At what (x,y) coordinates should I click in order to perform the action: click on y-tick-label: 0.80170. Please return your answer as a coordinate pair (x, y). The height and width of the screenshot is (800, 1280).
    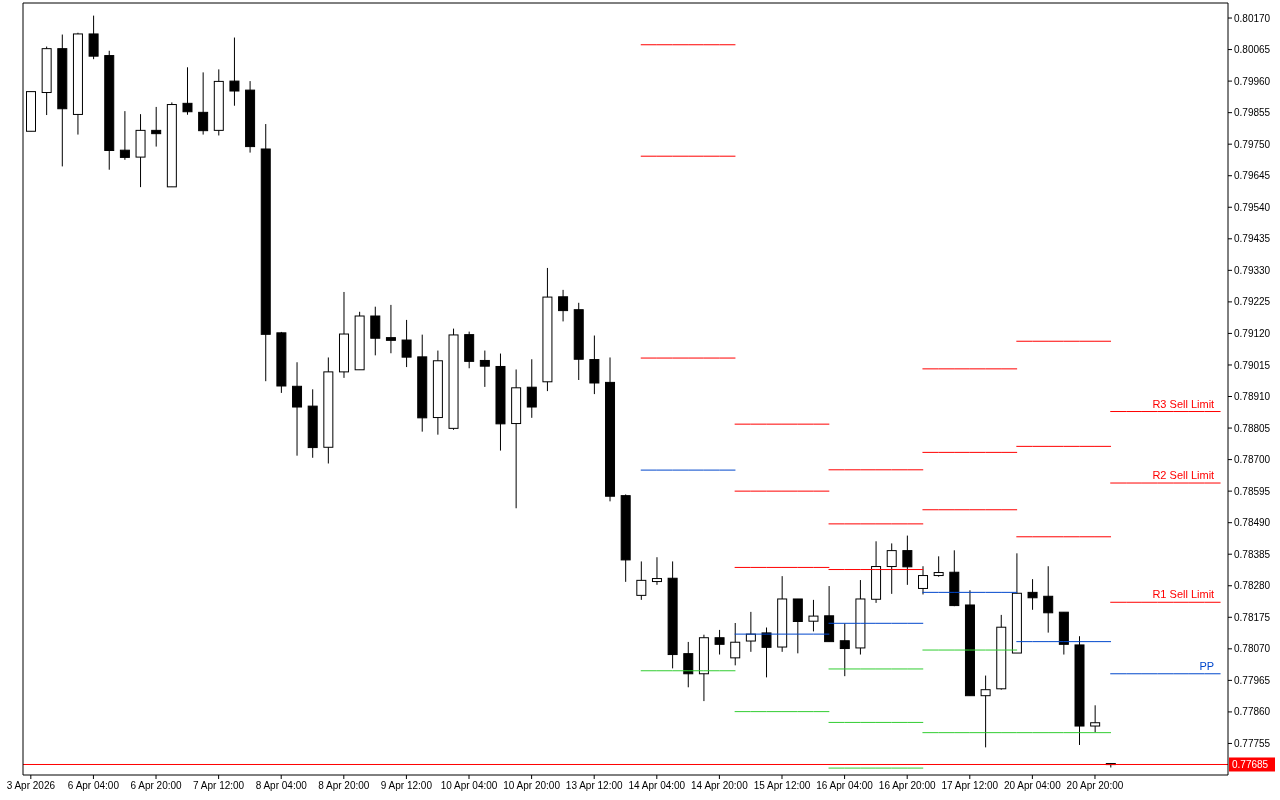
    Looking at the image, I should click on (1252, 18).